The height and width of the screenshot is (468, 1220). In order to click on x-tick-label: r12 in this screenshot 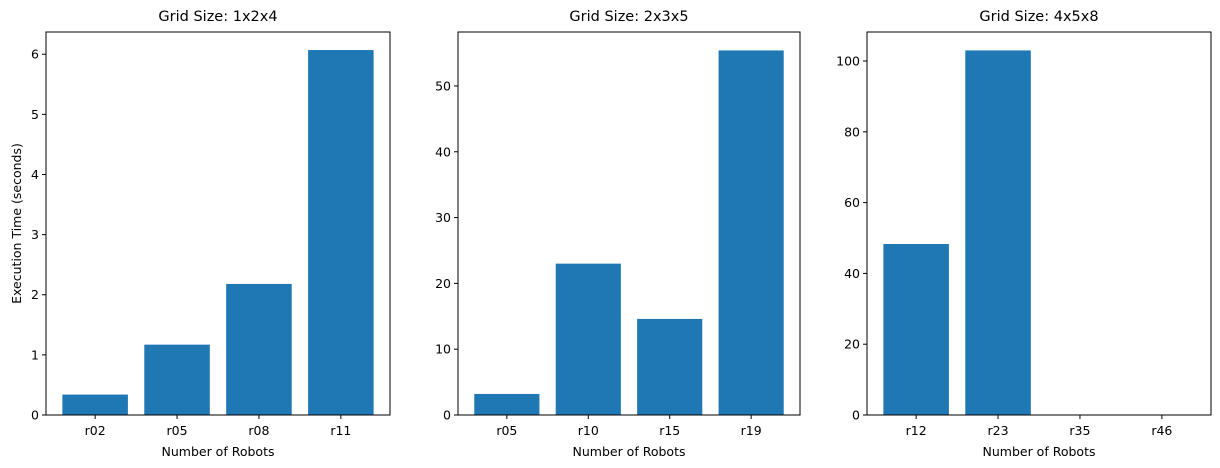, I will do `click(916, 430)`.